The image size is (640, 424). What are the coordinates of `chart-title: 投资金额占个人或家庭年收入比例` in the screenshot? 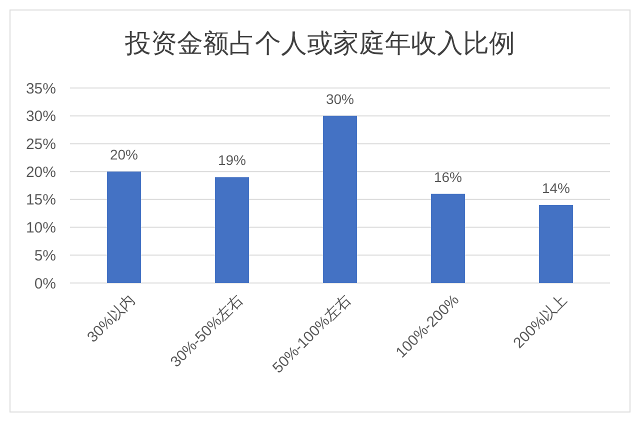 It's located at (319, 43).